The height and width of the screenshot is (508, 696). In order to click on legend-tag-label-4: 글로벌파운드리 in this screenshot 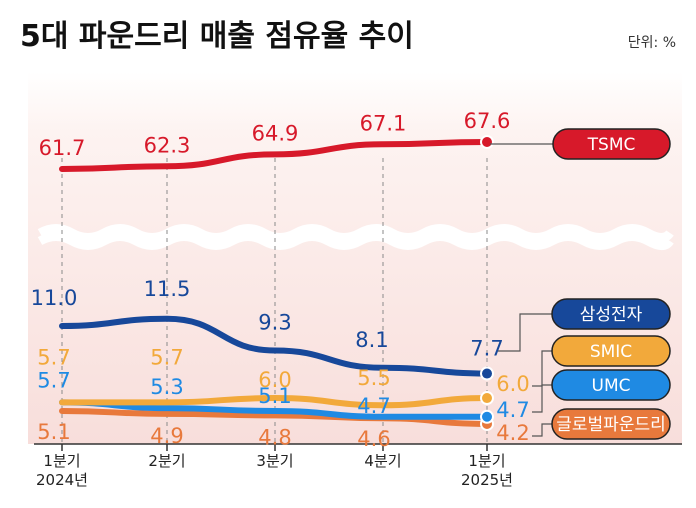, I will do `click(610, 425)`.